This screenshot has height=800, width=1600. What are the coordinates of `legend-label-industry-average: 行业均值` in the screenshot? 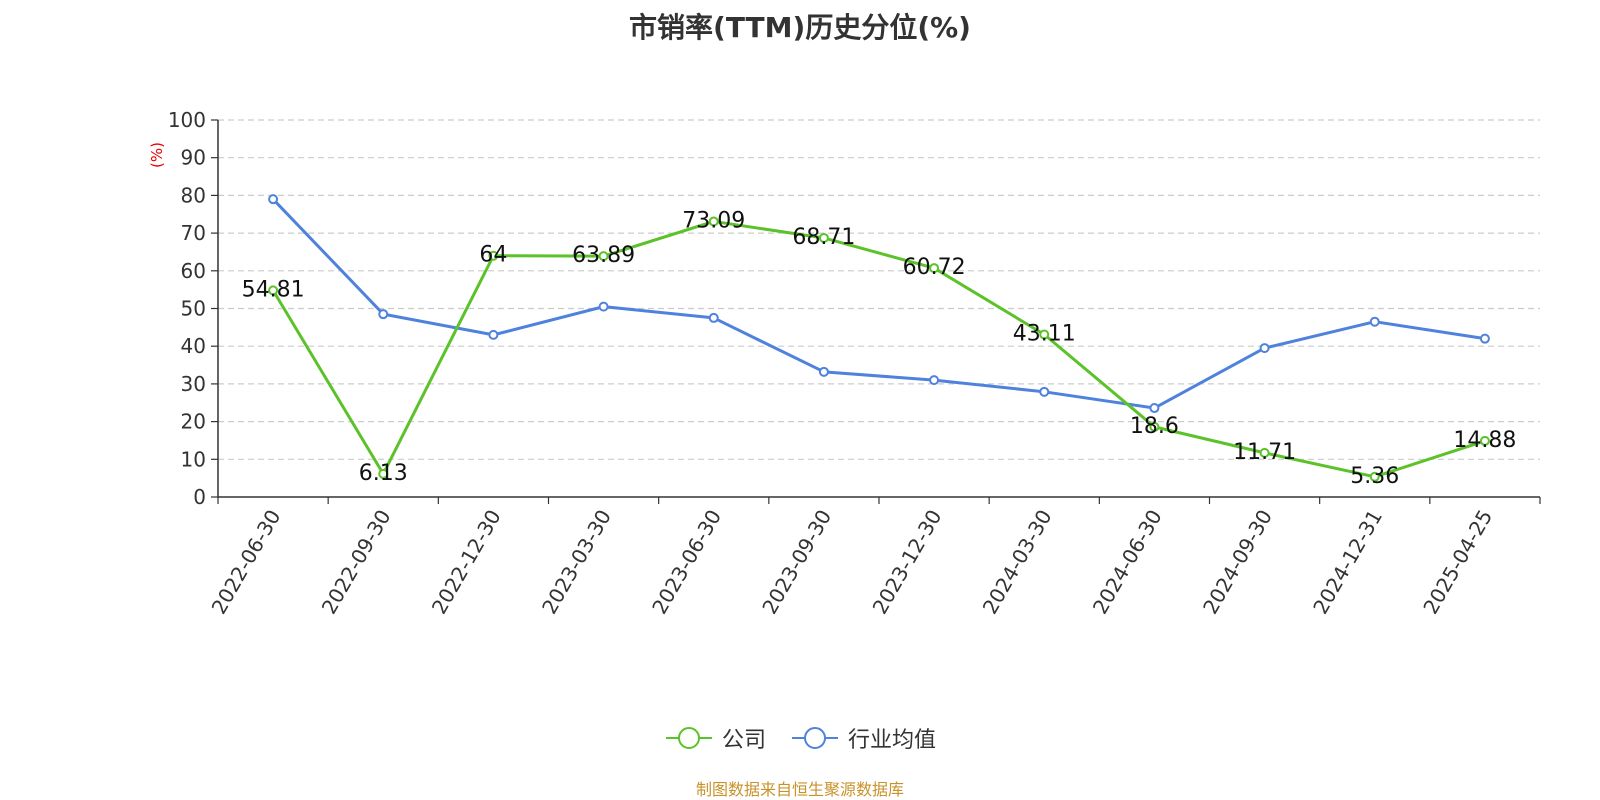 It's located at (892, 740).